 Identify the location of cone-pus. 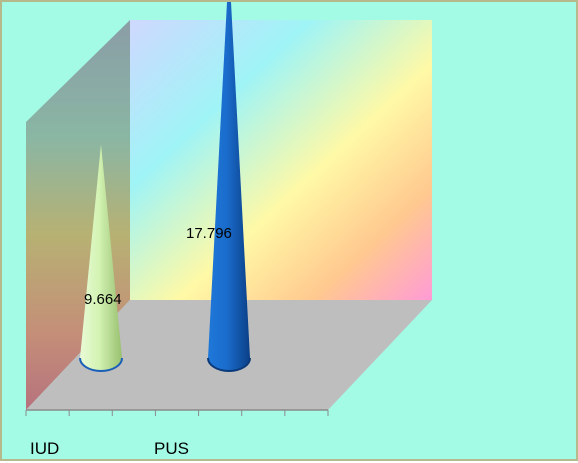
(229, 187).